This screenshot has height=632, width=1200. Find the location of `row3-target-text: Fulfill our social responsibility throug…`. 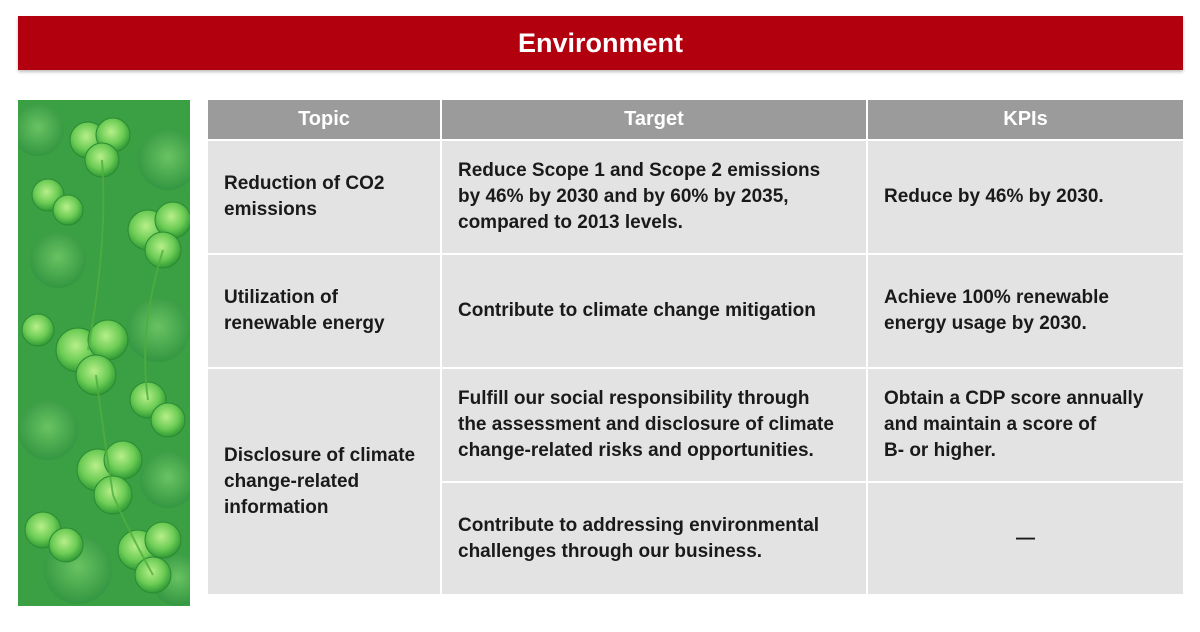

row3-target-text: Fulfill our social responsibility throug… is located at coordinates (646, 424).